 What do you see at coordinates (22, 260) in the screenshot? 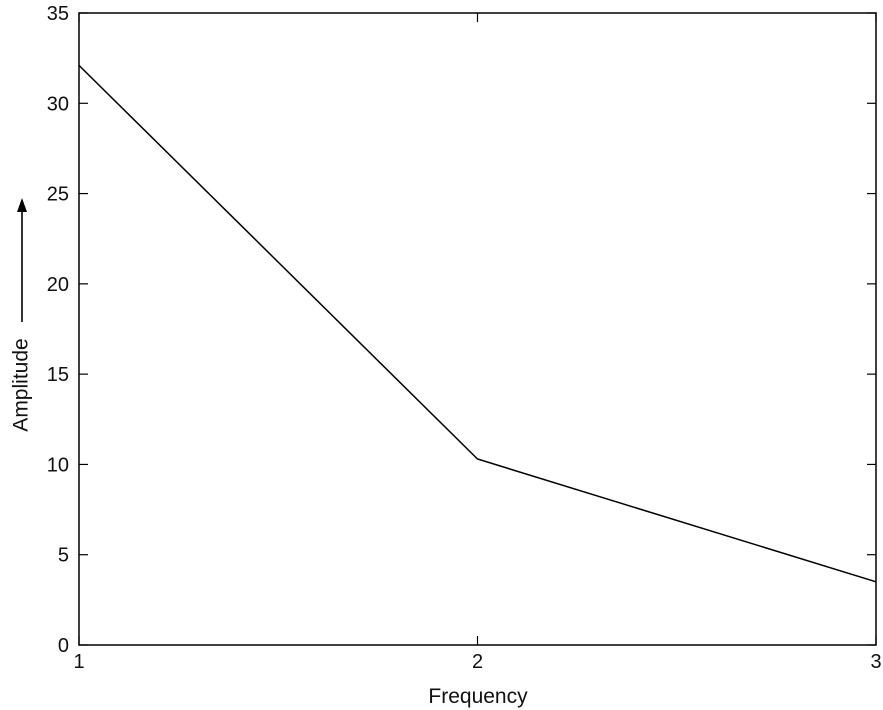
I see `up-arrow-icon` at bounding box center [22, 260].